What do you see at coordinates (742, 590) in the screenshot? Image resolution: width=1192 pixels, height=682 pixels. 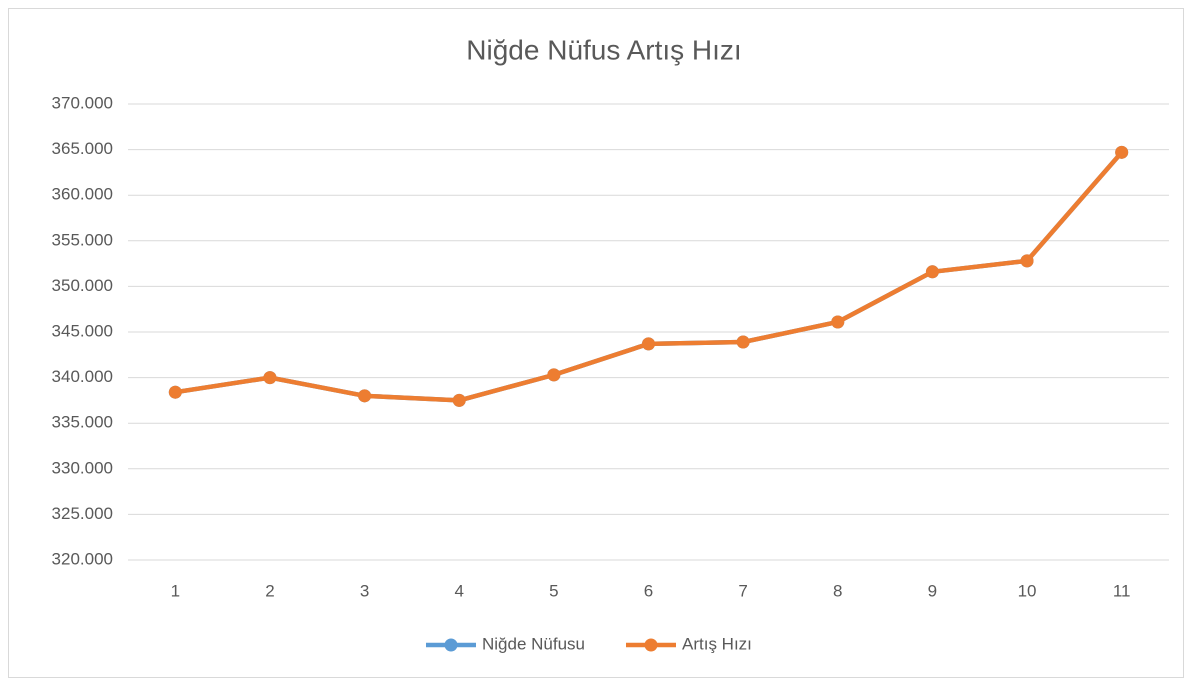 I see `x-tick-label: 7` at bounding box center [742, 590].